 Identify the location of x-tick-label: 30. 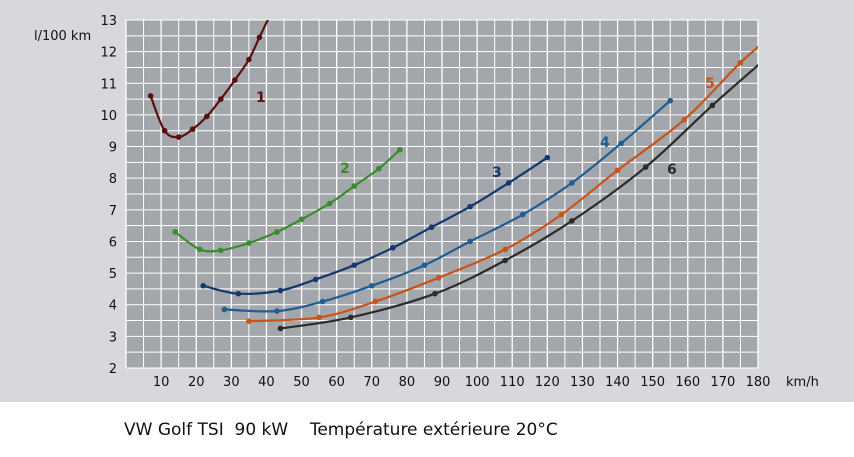
(231, 382).